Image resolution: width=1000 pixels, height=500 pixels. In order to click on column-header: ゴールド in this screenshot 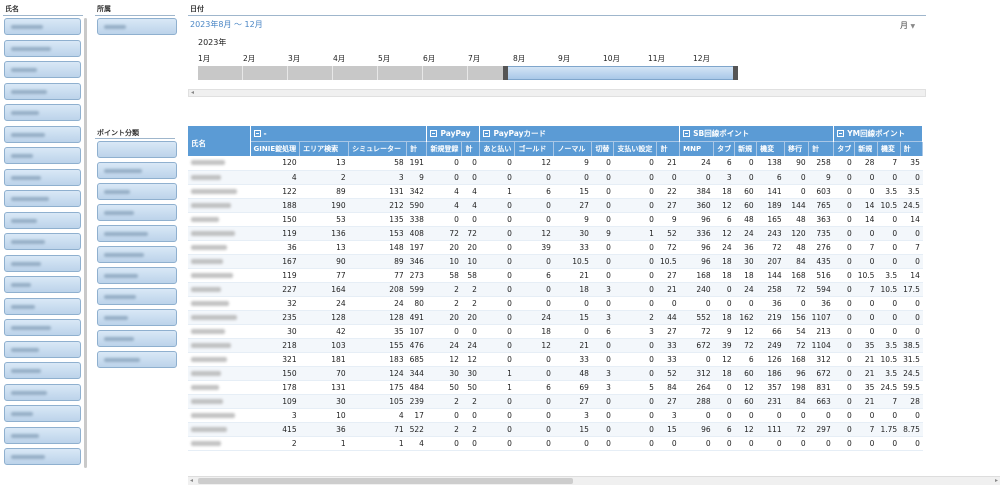, I will do `click(534, 148)`.